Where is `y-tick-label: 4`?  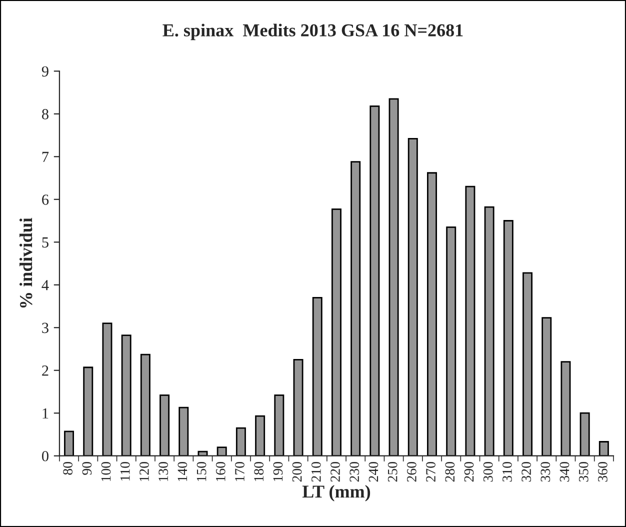
y-tick-label: 4 is located at coordinates (45, 285).